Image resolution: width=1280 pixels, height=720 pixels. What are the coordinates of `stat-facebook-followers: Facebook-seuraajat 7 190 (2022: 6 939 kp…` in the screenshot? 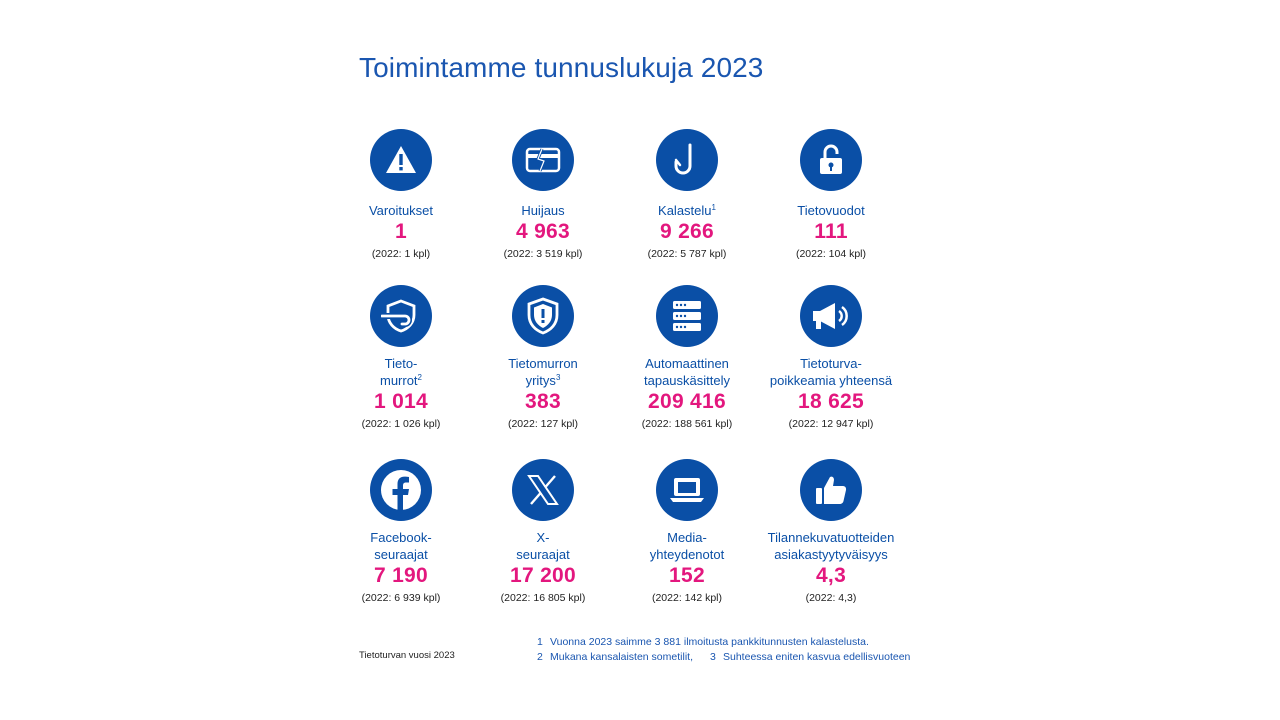 It's located at (401, 532).